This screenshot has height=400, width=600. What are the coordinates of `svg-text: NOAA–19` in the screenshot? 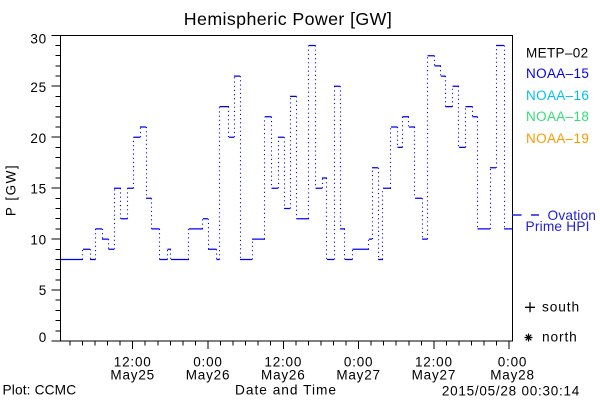 It's located at (557, 138).